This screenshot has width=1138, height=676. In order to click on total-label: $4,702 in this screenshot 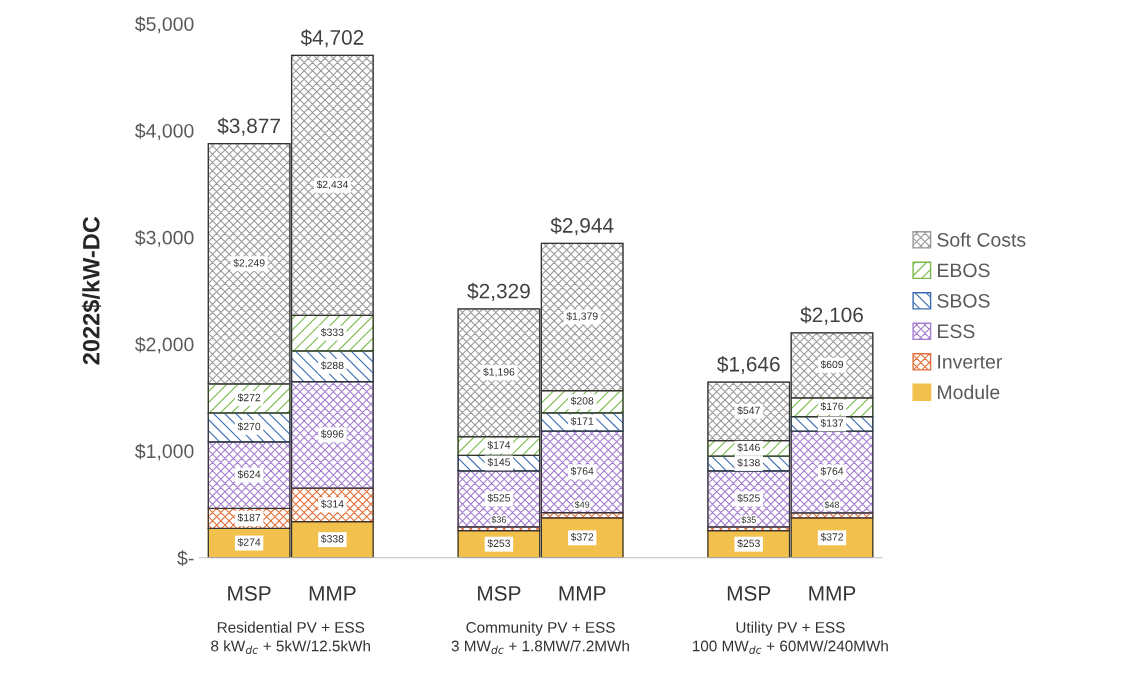, I will do `click(332, 38)`.